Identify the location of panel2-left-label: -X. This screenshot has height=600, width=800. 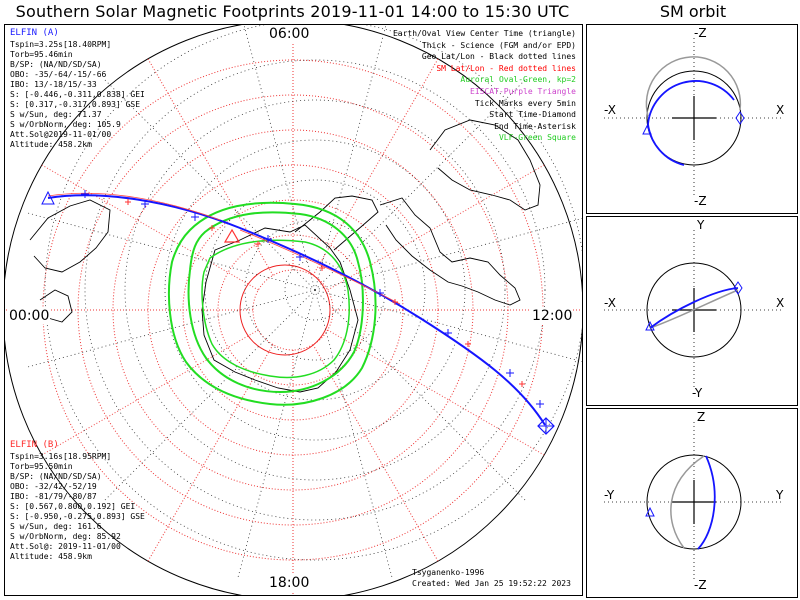
(610, 303).